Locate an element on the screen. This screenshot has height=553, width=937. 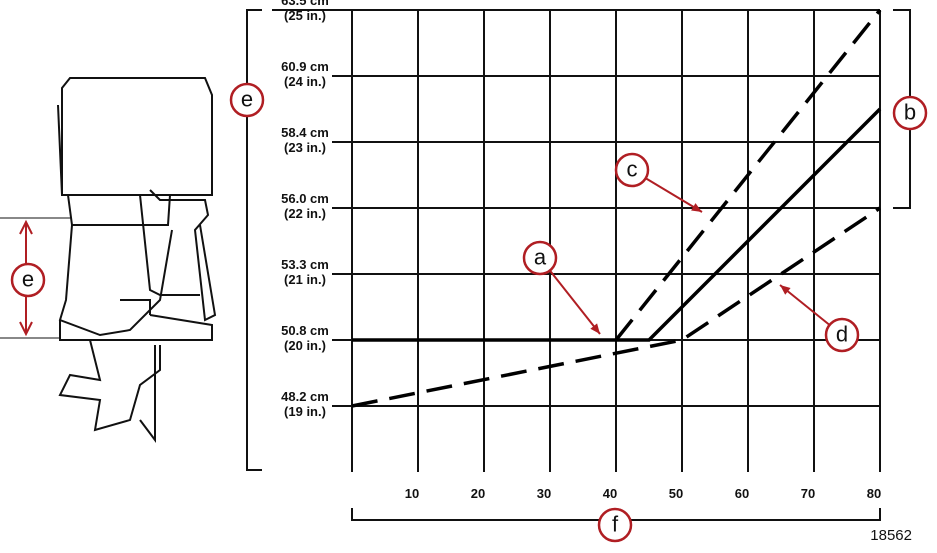
annotation-label: d is located at coordinates (842, 334).